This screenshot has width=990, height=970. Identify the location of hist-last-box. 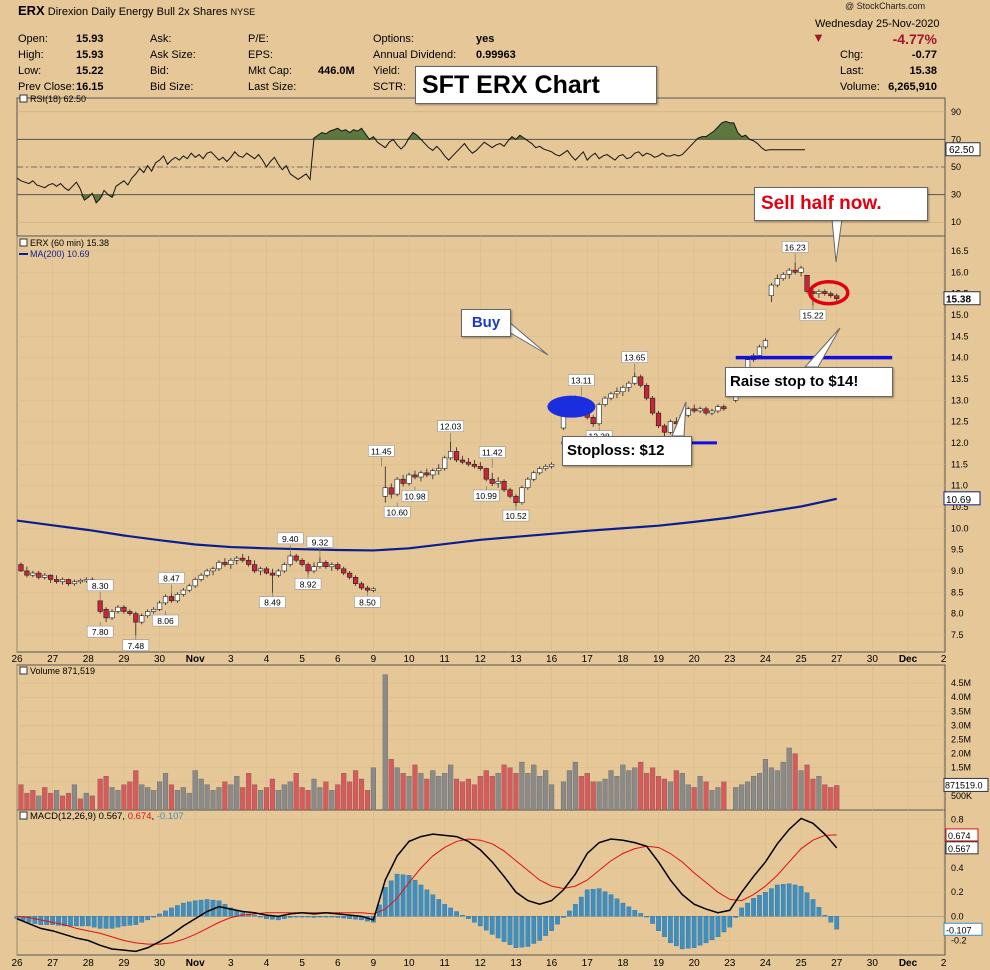
(963, 929).